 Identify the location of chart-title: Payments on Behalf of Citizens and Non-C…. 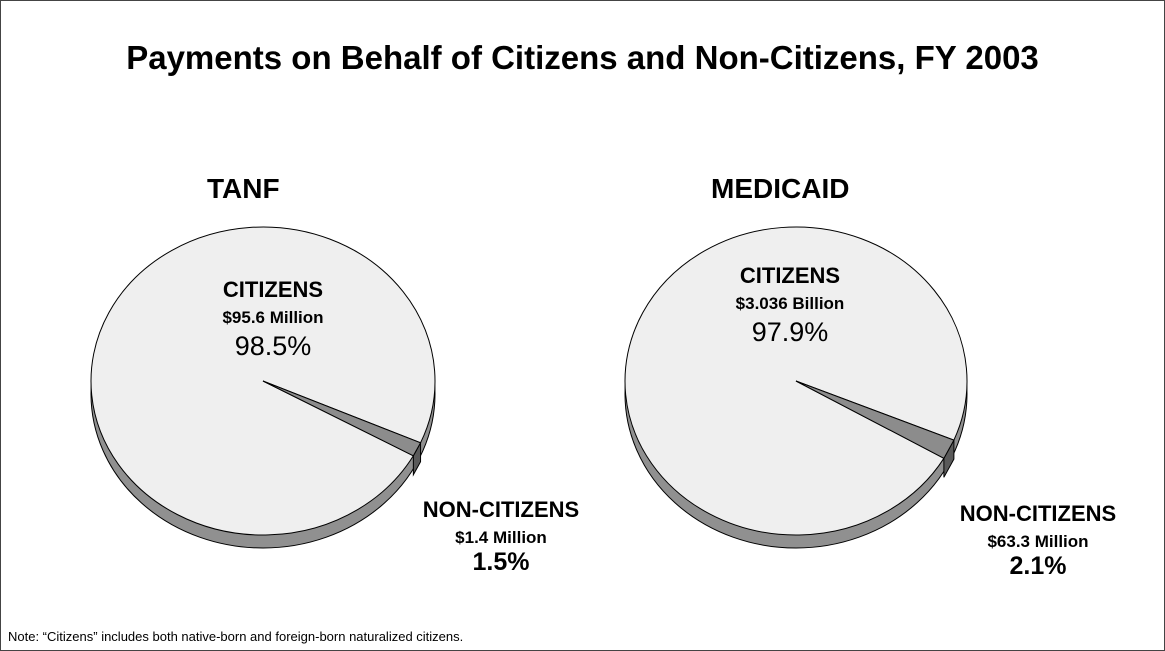
(582, 57).